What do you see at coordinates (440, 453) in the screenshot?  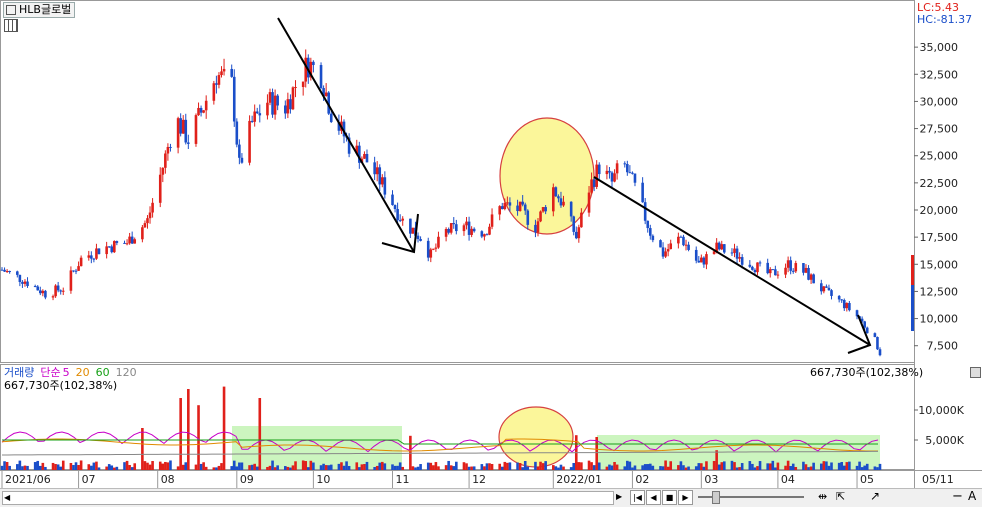 I see `ma120-line` at bounding box center [440, 453].